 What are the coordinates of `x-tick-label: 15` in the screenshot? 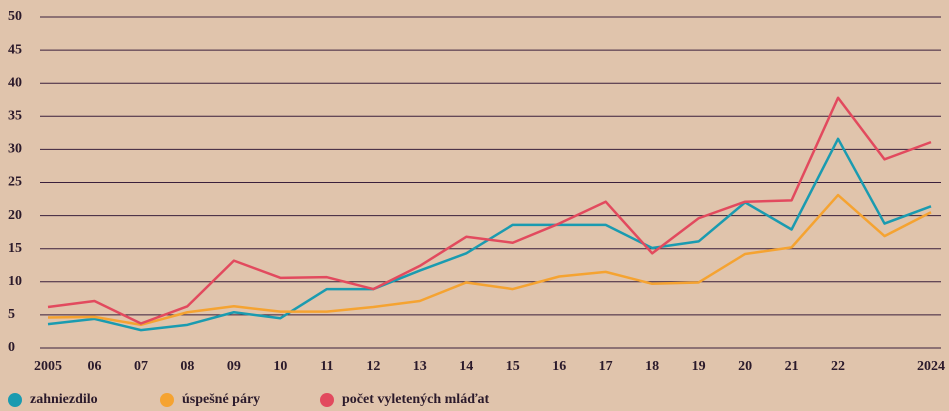 It's located at (513, 366).